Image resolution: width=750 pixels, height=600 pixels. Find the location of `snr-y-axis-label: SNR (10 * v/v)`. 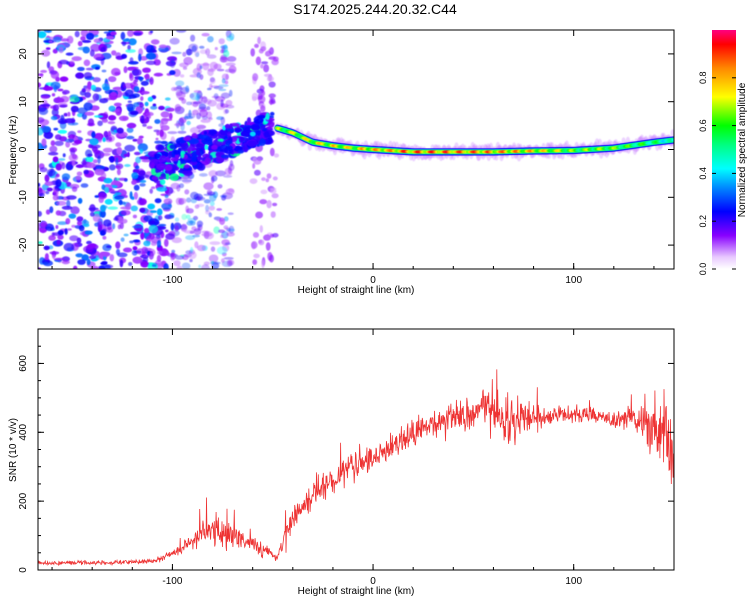

snr-y-axis-label: SNR (10 * v/v) is located at coordinates (13, 450).